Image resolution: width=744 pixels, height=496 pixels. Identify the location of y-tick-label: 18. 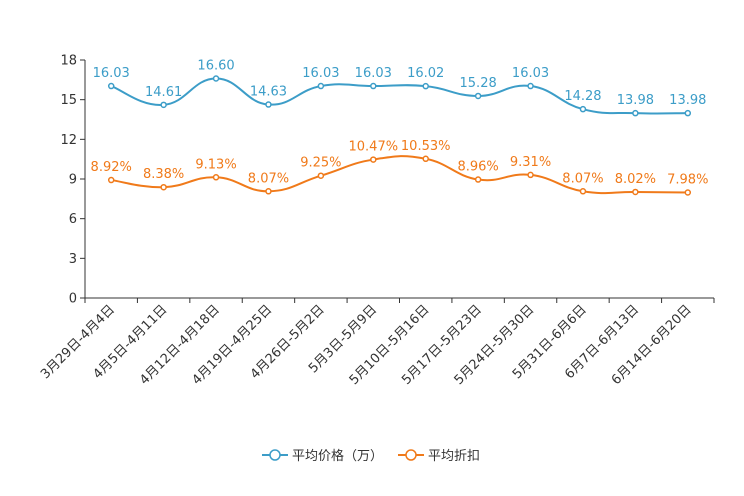
(68, 61).